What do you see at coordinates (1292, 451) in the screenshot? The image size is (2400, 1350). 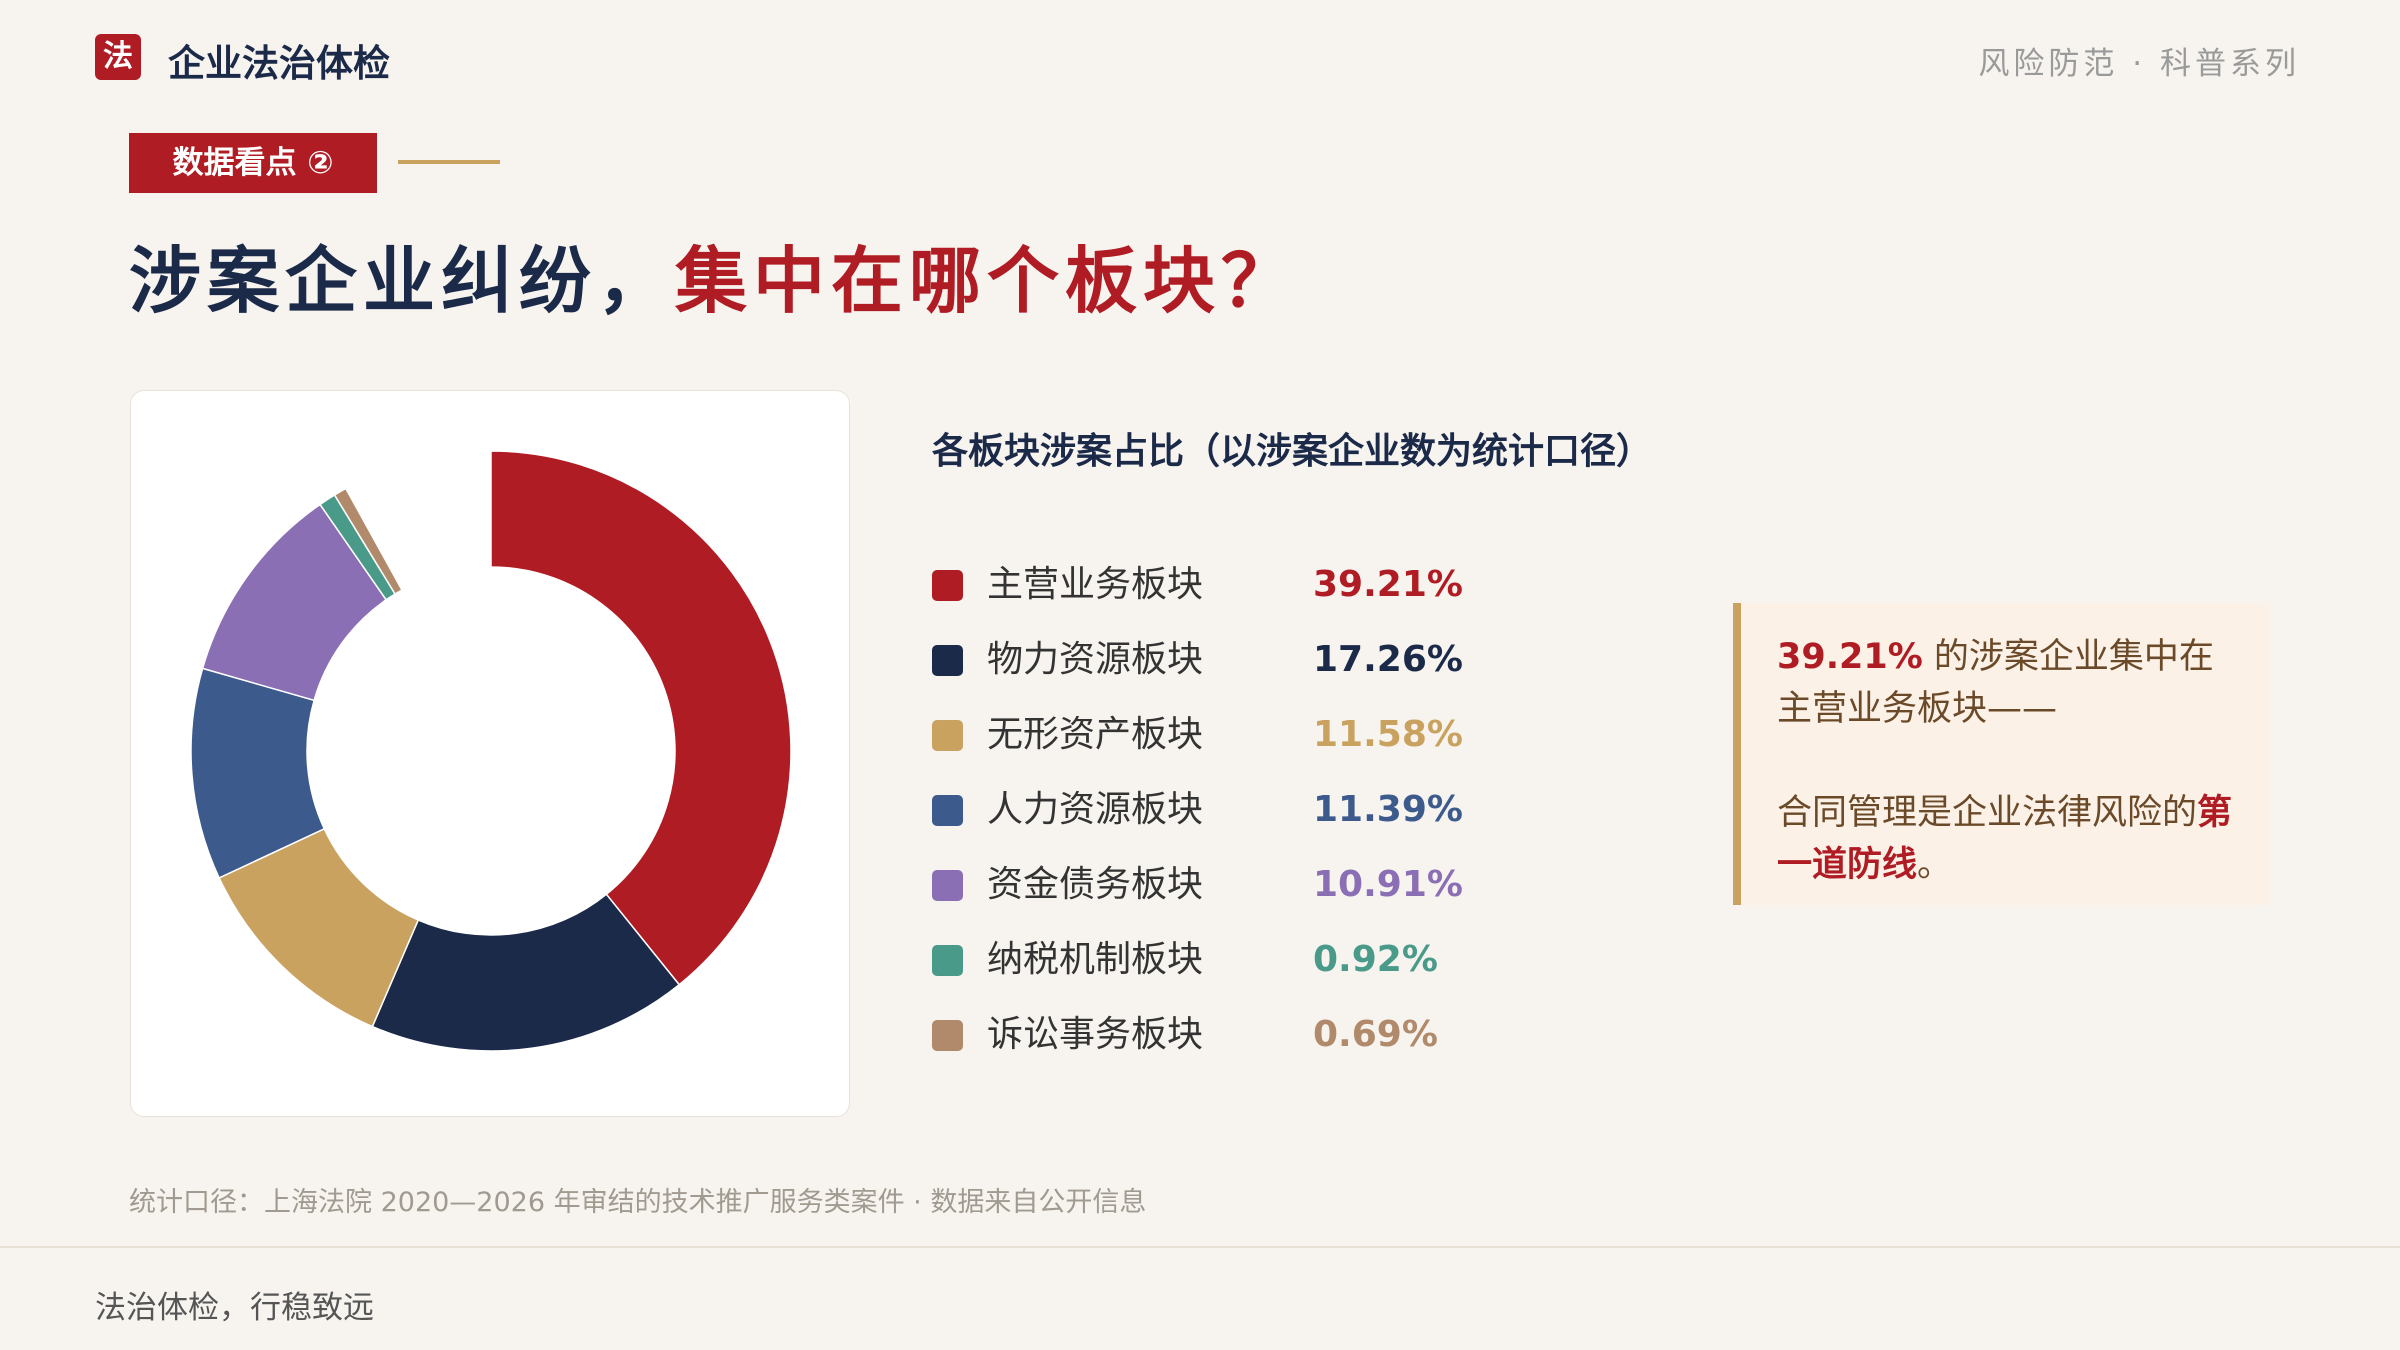 I see `chart-title: 各板块涉案占比（以涉案企业数为统计口径）` at bounding box center [1292, 451].